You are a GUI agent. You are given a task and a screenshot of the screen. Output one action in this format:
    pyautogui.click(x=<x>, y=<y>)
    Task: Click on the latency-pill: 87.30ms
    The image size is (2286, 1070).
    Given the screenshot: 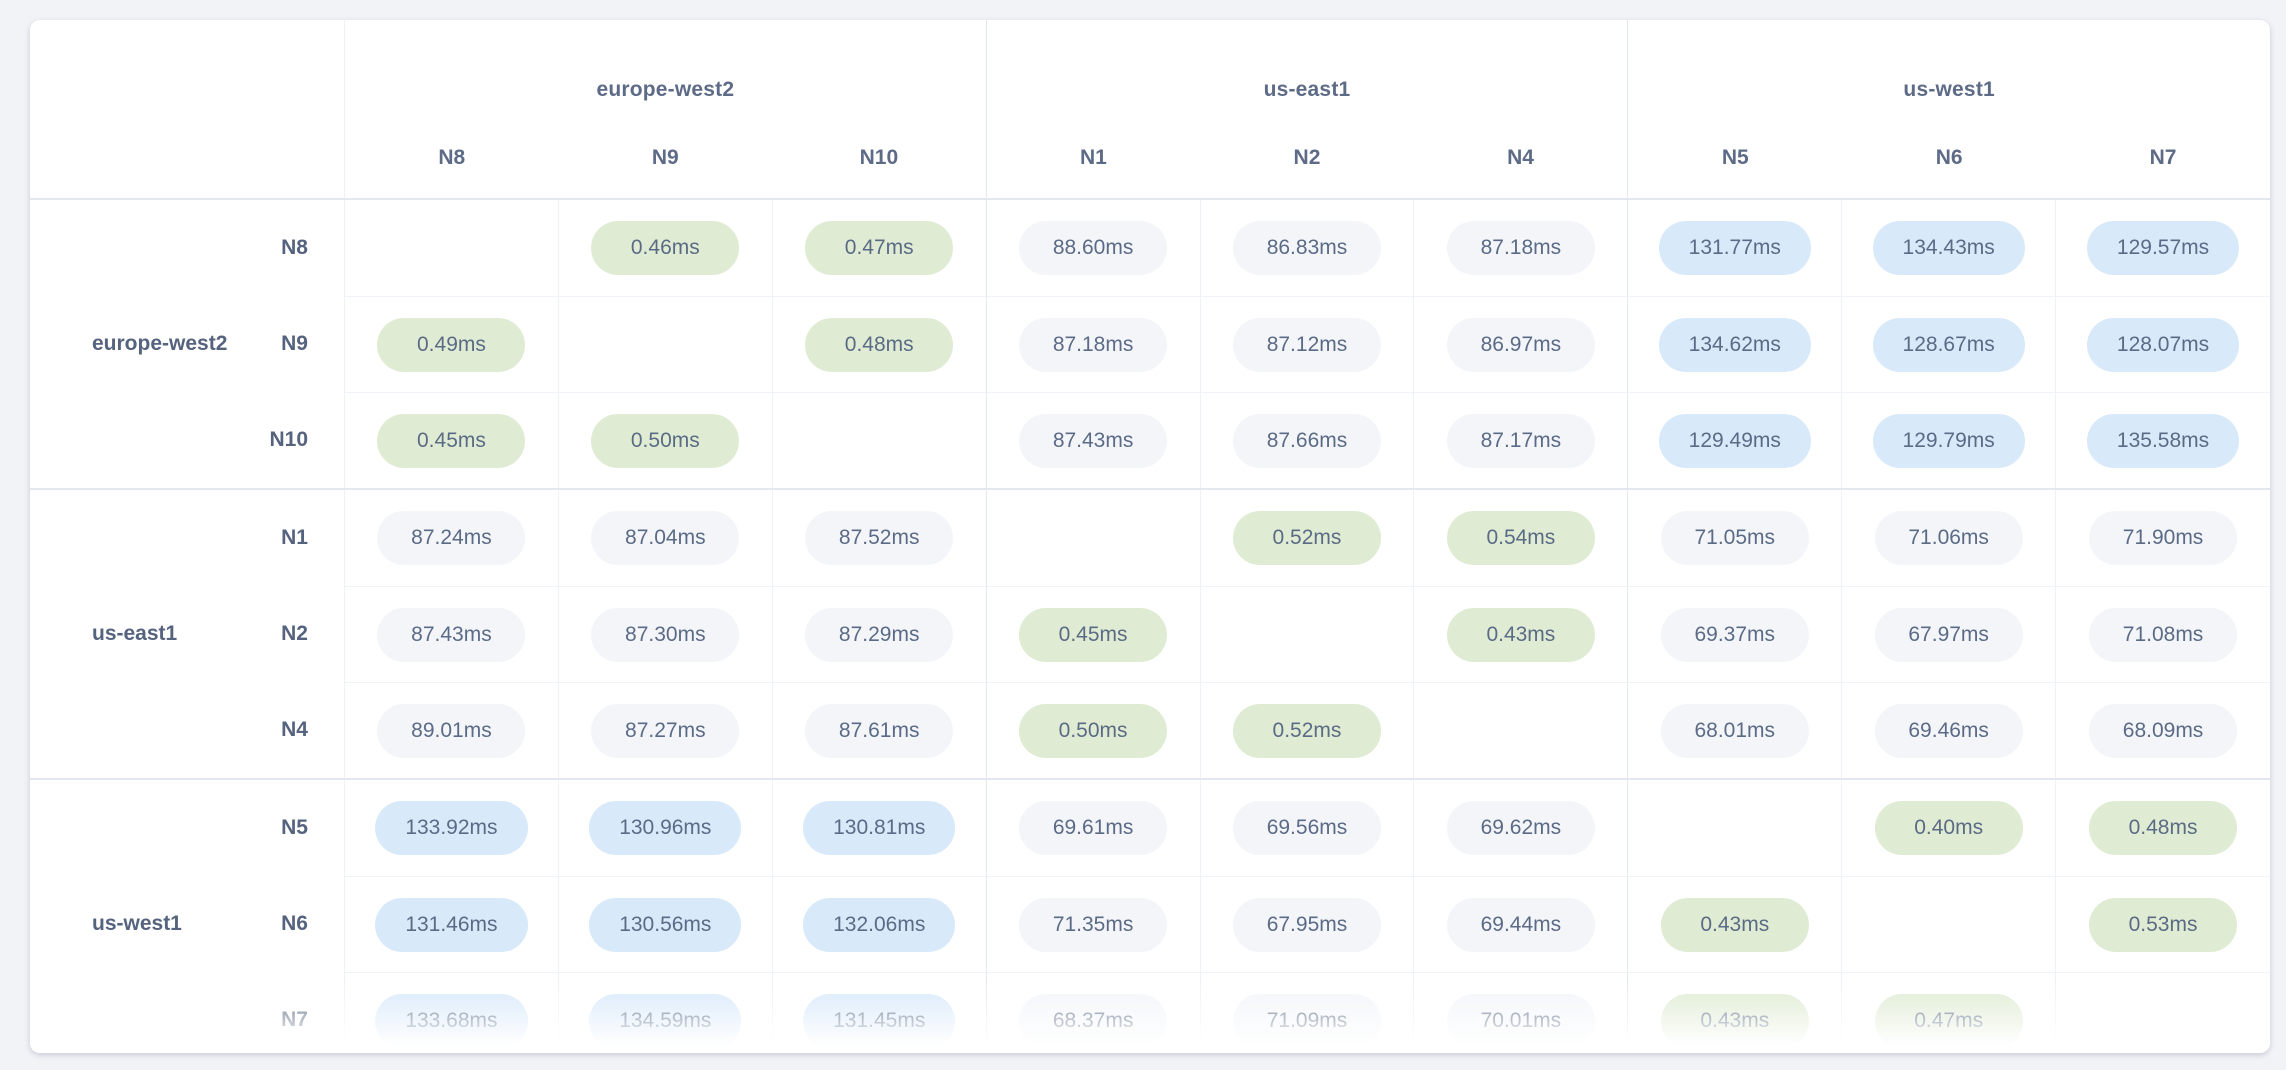 What is the action you would take?
    pyautogui.click(x=665, y=634)
    